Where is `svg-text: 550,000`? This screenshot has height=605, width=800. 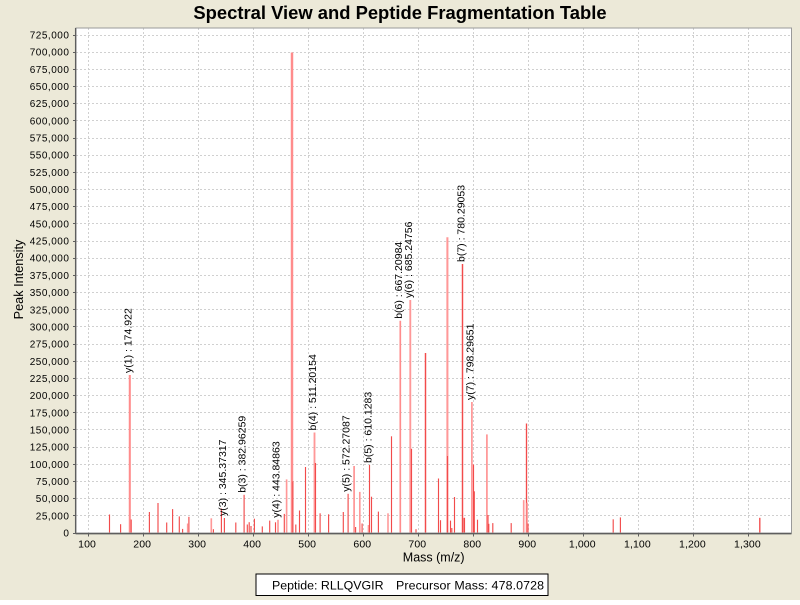 svg-text: 550,000 is located at coordinates (50, 156).